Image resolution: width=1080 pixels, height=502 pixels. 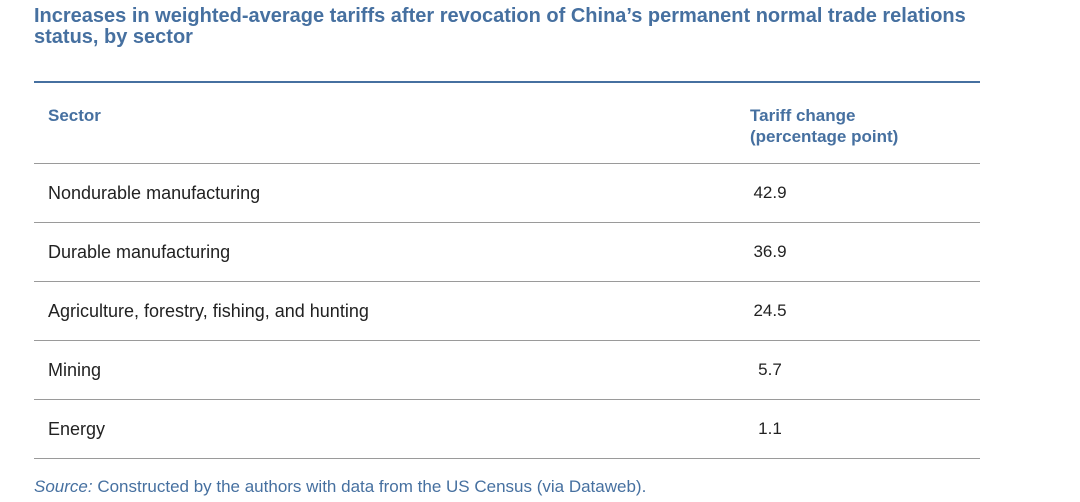 What do you see at coordinates (770, 369) in the screenshot?
I see `tariff-change-cell: 5.7` at bounding box center [770, 369].